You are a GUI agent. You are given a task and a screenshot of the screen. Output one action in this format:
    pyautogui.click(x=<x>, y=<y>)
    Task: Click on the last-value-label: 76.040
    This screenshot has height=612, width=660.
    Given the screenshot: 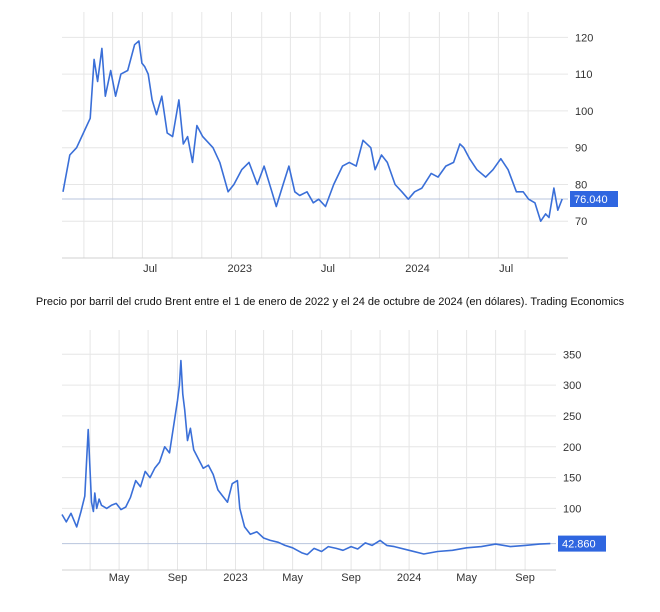 What is the action you would take?
    pyautogui.click(x=591, y=200)
    